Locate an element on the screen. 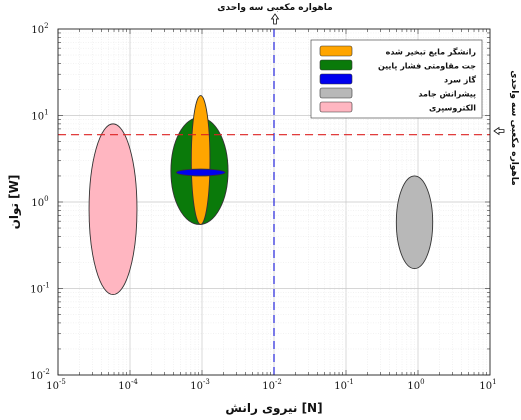 This screenshot has height=420, width=521. y-tick-label: 10¹ is located at coordinates (39, 116).